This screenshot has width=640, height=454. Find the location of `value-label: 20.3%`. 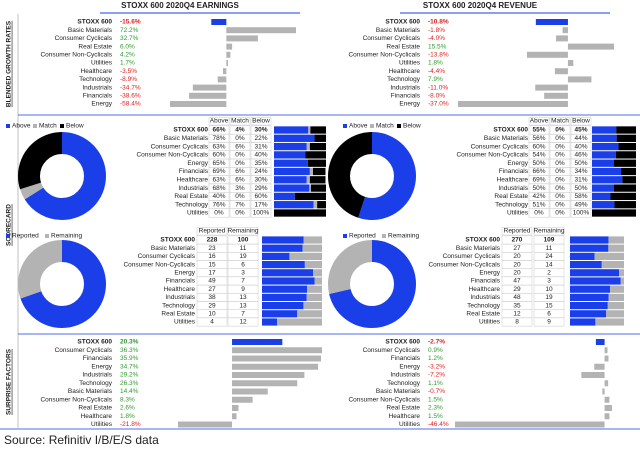

value-label: 20.3% is located at coordinates (129, 342).